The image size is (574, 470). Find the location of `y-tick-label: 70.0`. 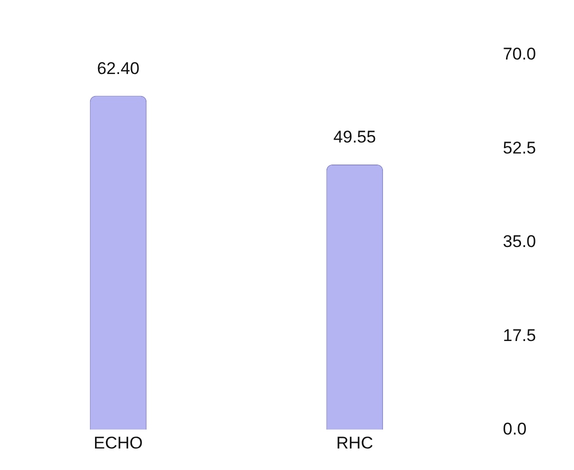

y-tick-label: 70.0 is located at coordinates (519, 54).